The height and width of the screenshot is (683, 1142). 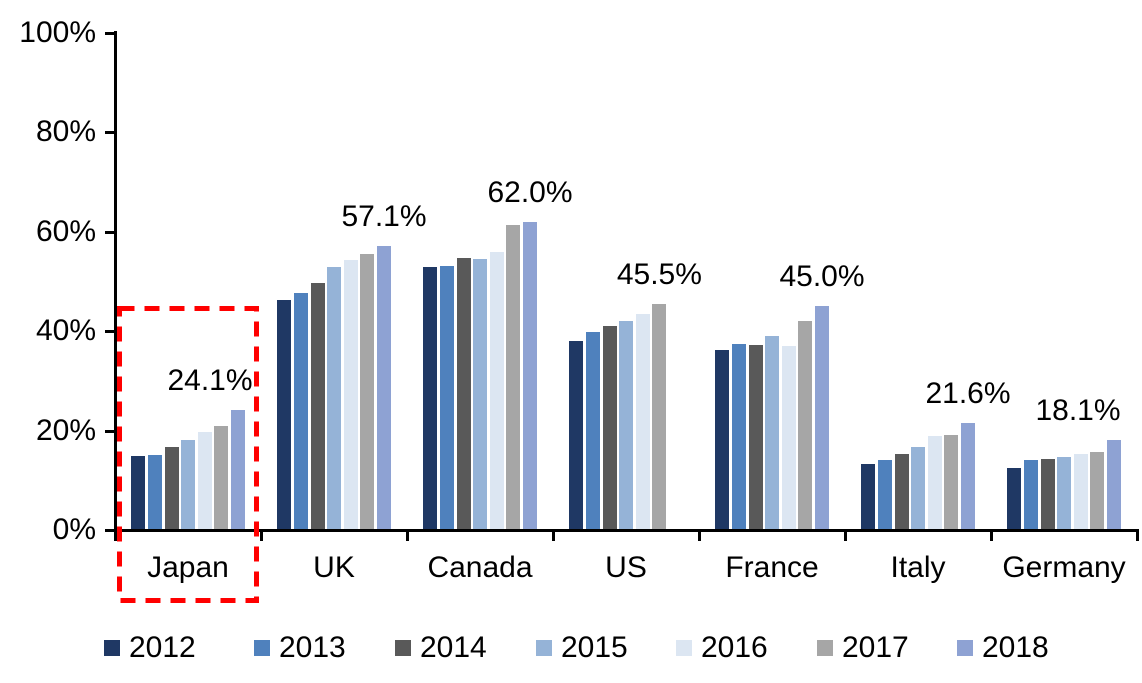 What do you see at coordinates (162, 647) in the screenshot?
I see `legend-label-2012: 2012` at bounding box center [162, 647].